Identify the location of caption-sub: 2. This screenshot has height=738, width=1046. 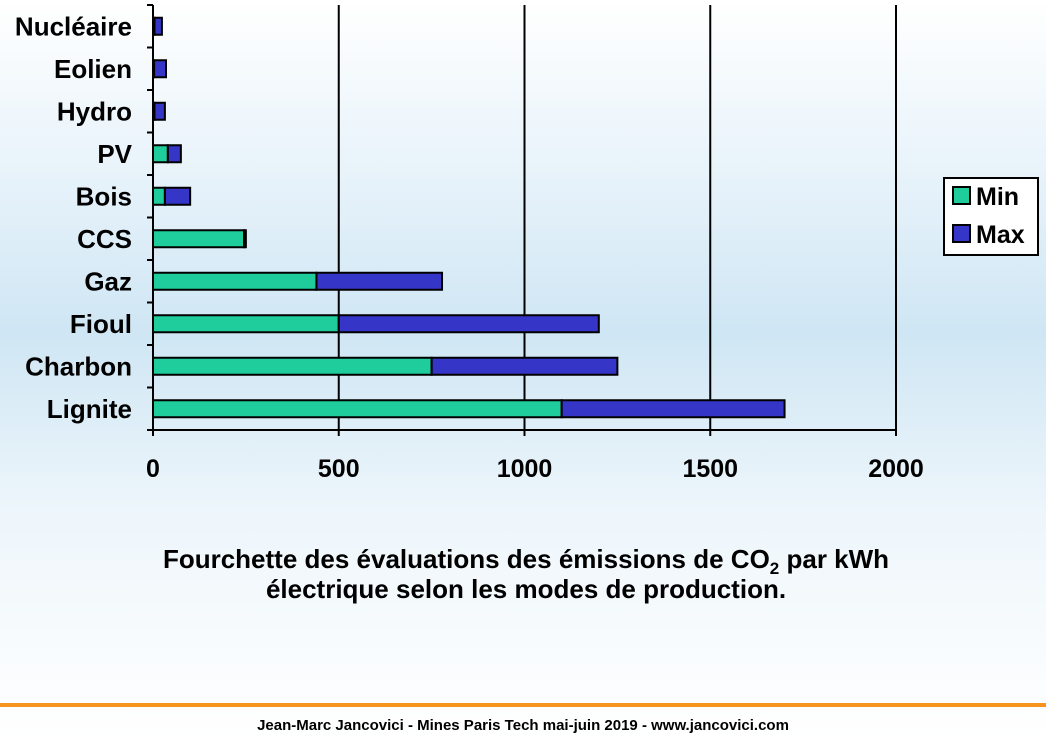
(774, 568).